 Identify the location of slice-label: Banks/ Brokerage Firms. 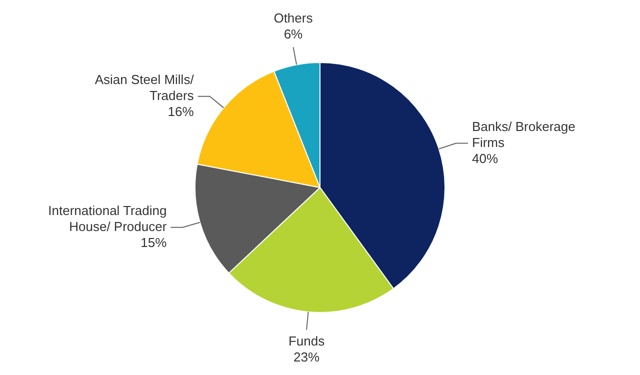
(524, 134).